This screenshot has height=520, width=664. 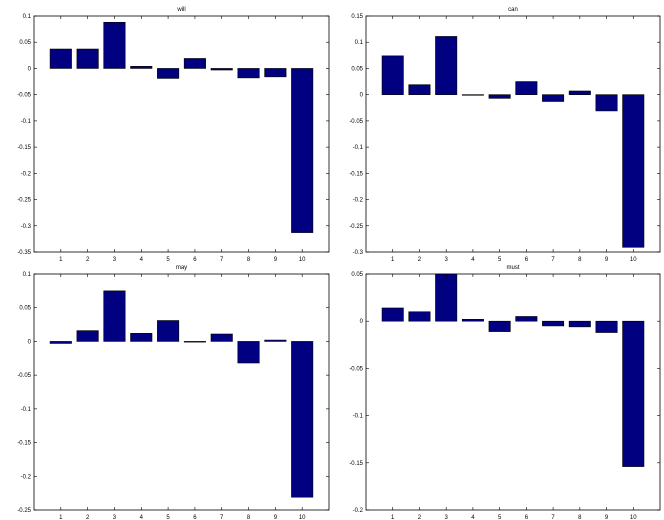 I want to click on y-tick-label: 0.15, so click(x=357, y=17).